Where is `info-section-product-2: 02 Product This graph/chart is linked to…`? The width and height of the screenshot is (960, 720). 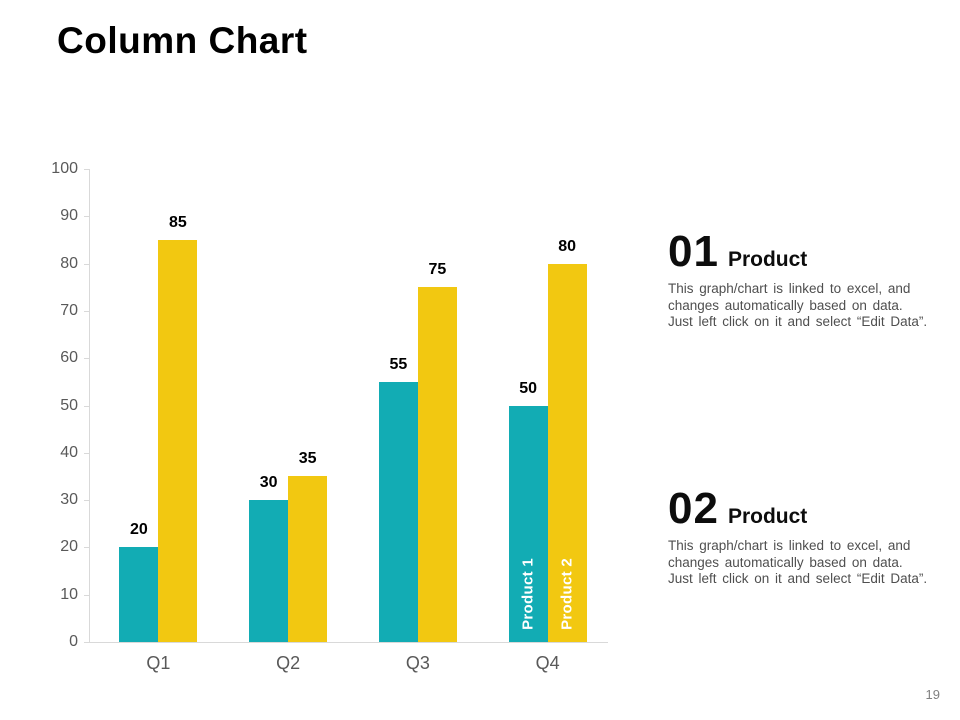
info-section-product-2: 02 Product This graph/chart is linked to… is located at coordinates (798, 537).